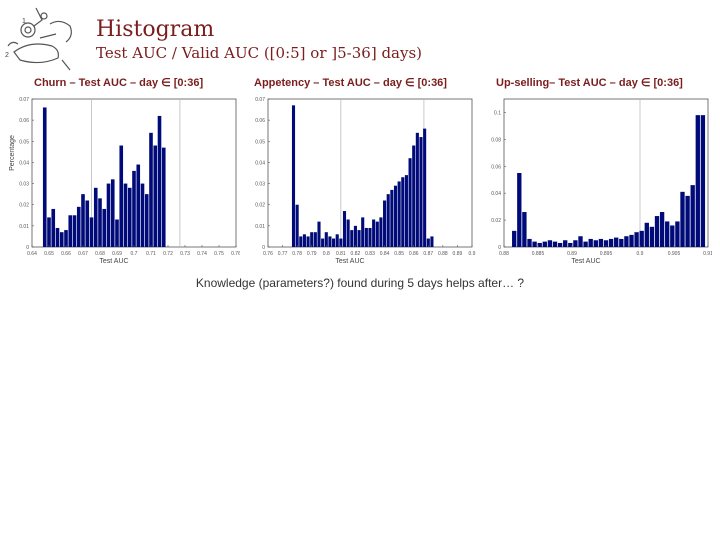  What do you see at coordinates (312, 254) in the screenshot?
I see `x-tick-label: 0.79` at bounding box center [312, 254].